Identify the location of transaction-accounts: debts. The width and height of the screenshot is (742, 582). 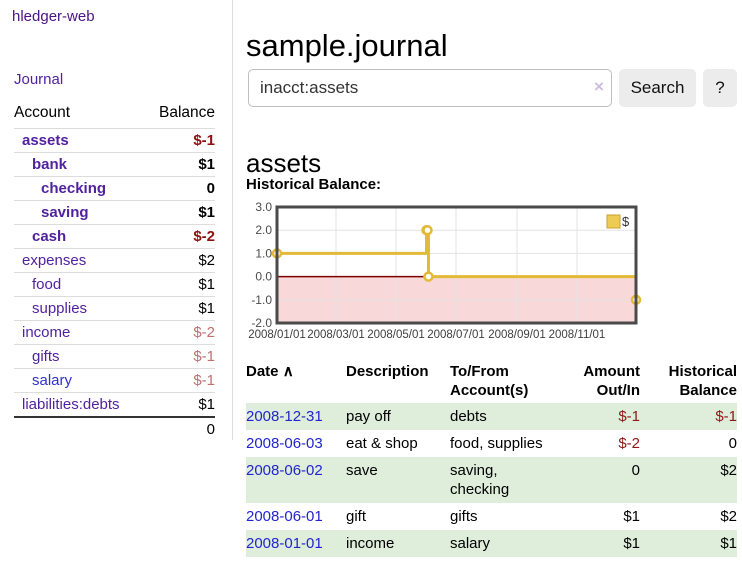
(468, 416).